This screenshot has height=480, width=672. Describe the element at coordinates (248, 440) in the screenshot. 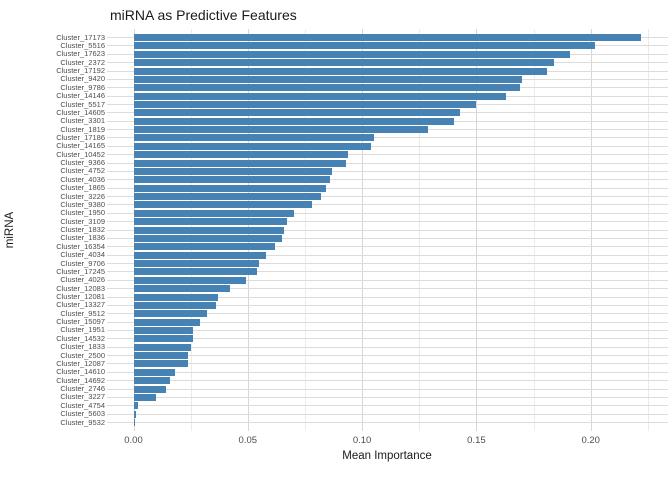

I see `x-tick-label: 0.05` at that location.